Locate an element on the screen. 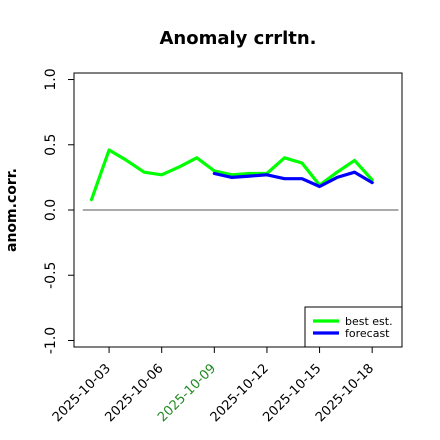 The image size is (440, 440). legend-box is located at coordinates (353, 327).